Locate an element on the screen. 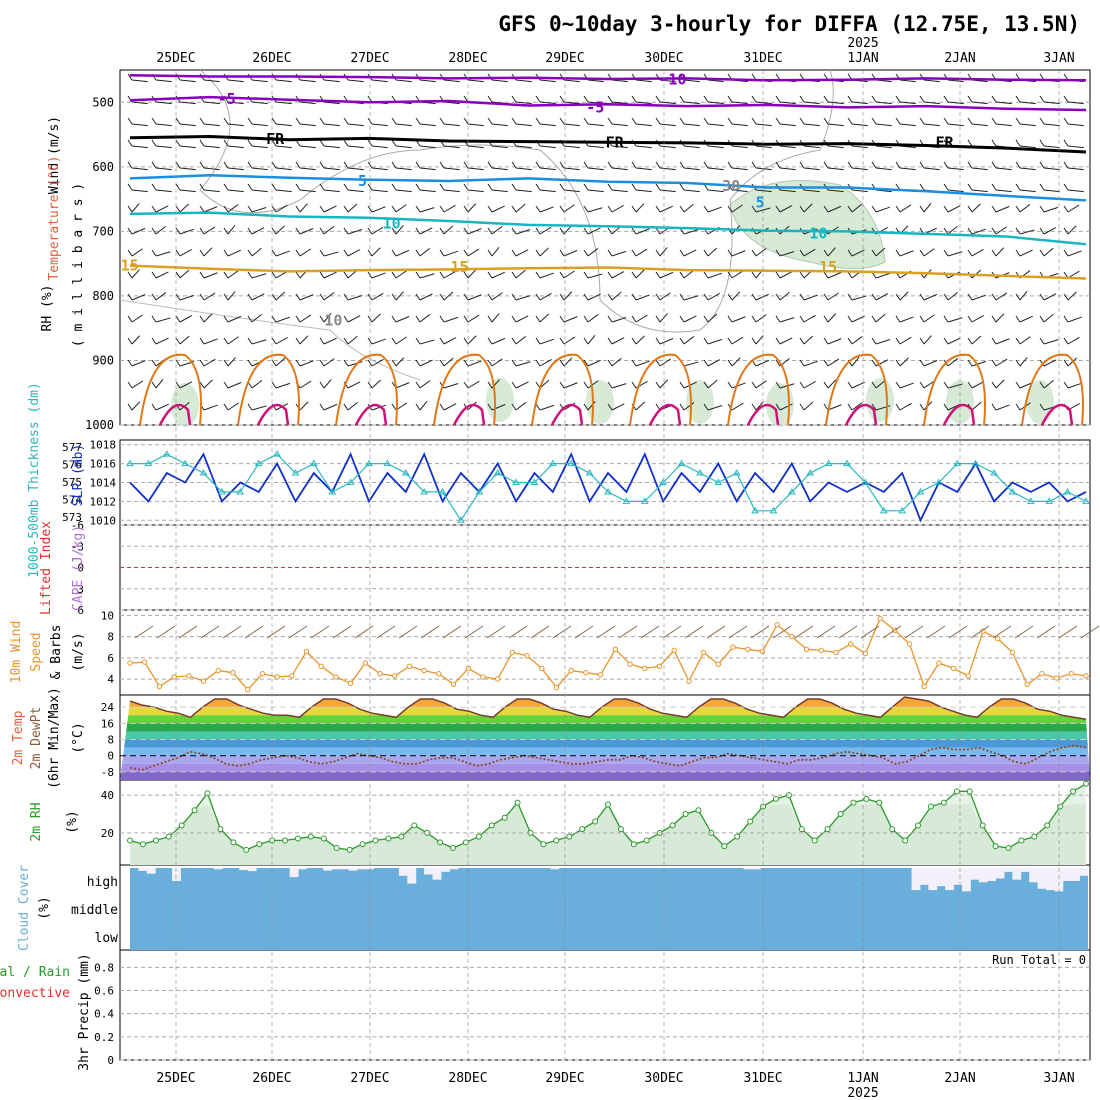  contour-label: 5 is located at coordinates (362, 181).